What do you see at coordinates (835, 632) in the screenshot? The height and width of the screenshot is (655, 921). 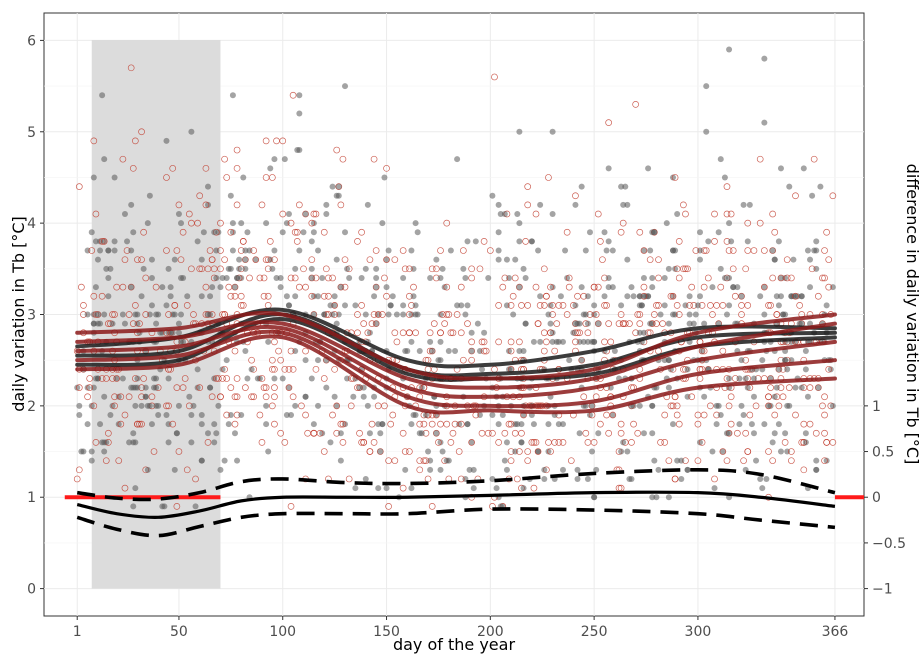 I see `x-tick-label: 366` at bounding box center [835, 632].